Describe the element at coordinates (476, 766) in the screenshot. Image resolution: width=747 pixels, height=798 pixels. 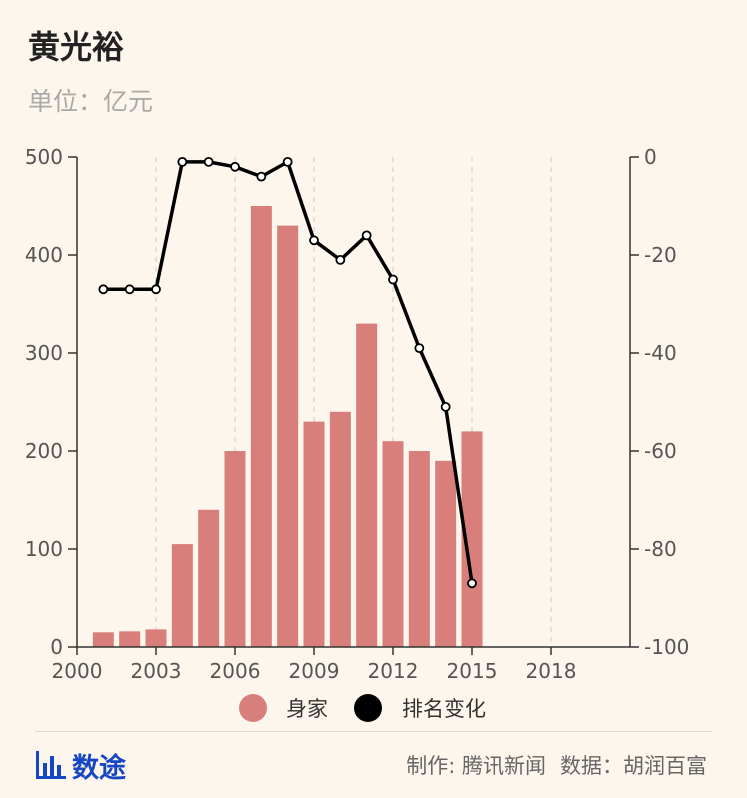
I see `credit-maker: 制作: 腾讯新闻` at that location.